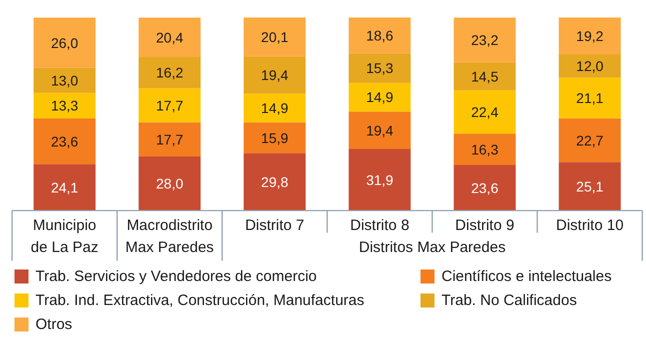 This screenshot has width=646, height=346. I want to click on data-label: 16,2, so click(170, 72).